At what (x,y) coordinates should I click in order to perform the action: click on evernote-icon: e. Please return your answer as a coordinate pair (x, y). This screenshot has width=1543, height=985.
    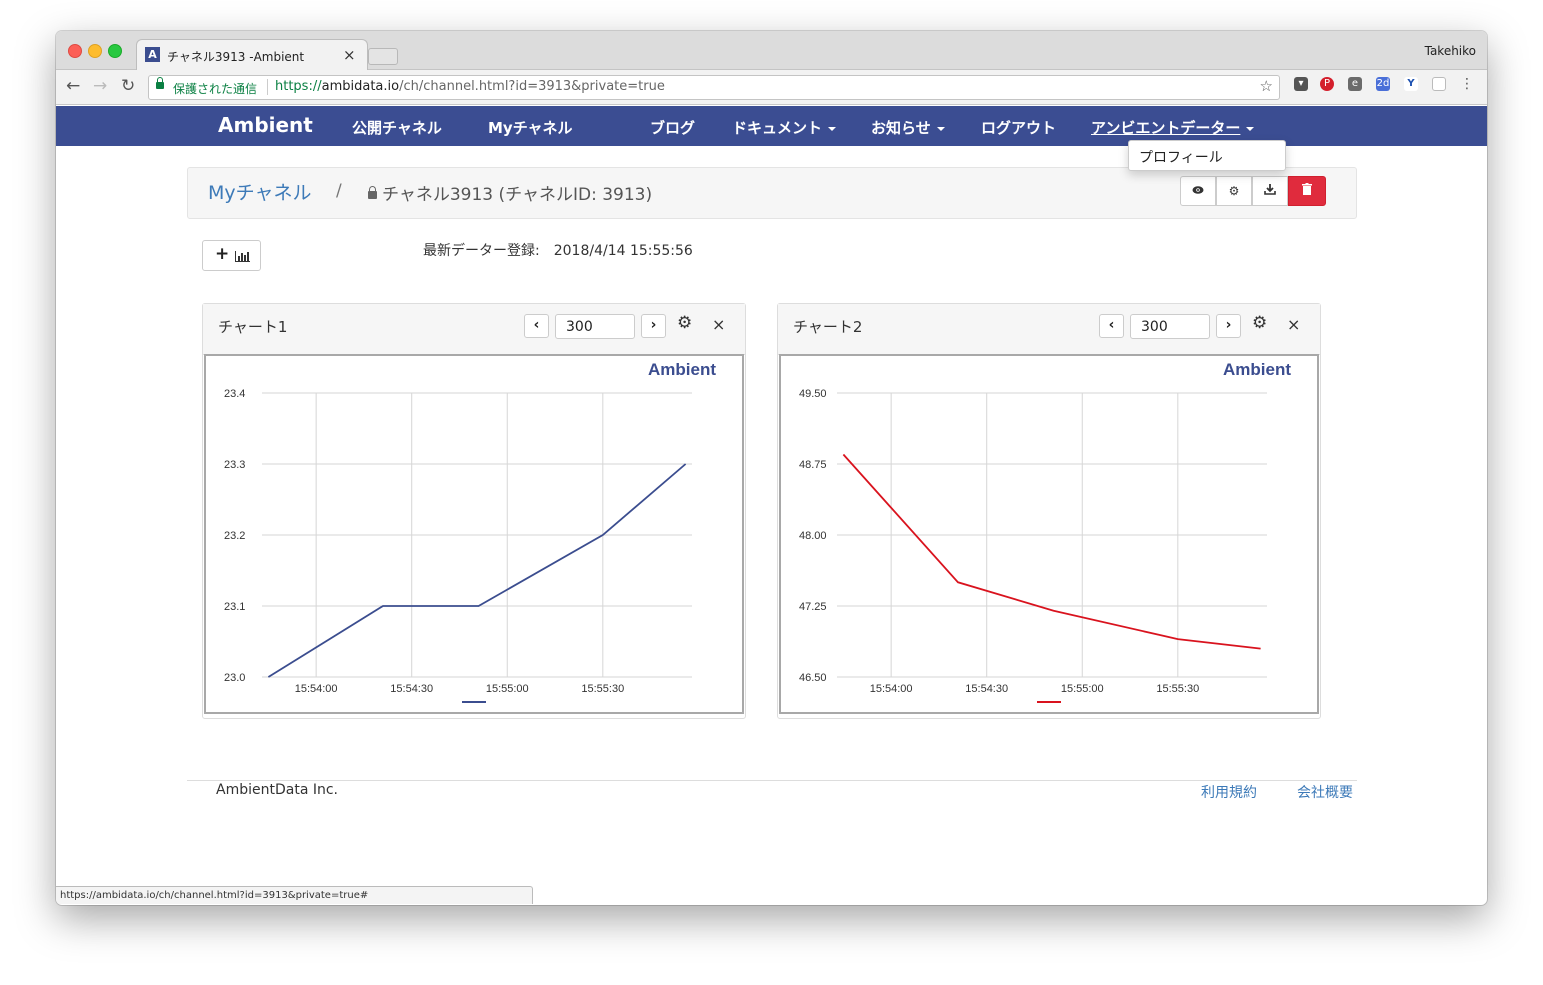
    Looking at the image, I should click on (1355, 84).